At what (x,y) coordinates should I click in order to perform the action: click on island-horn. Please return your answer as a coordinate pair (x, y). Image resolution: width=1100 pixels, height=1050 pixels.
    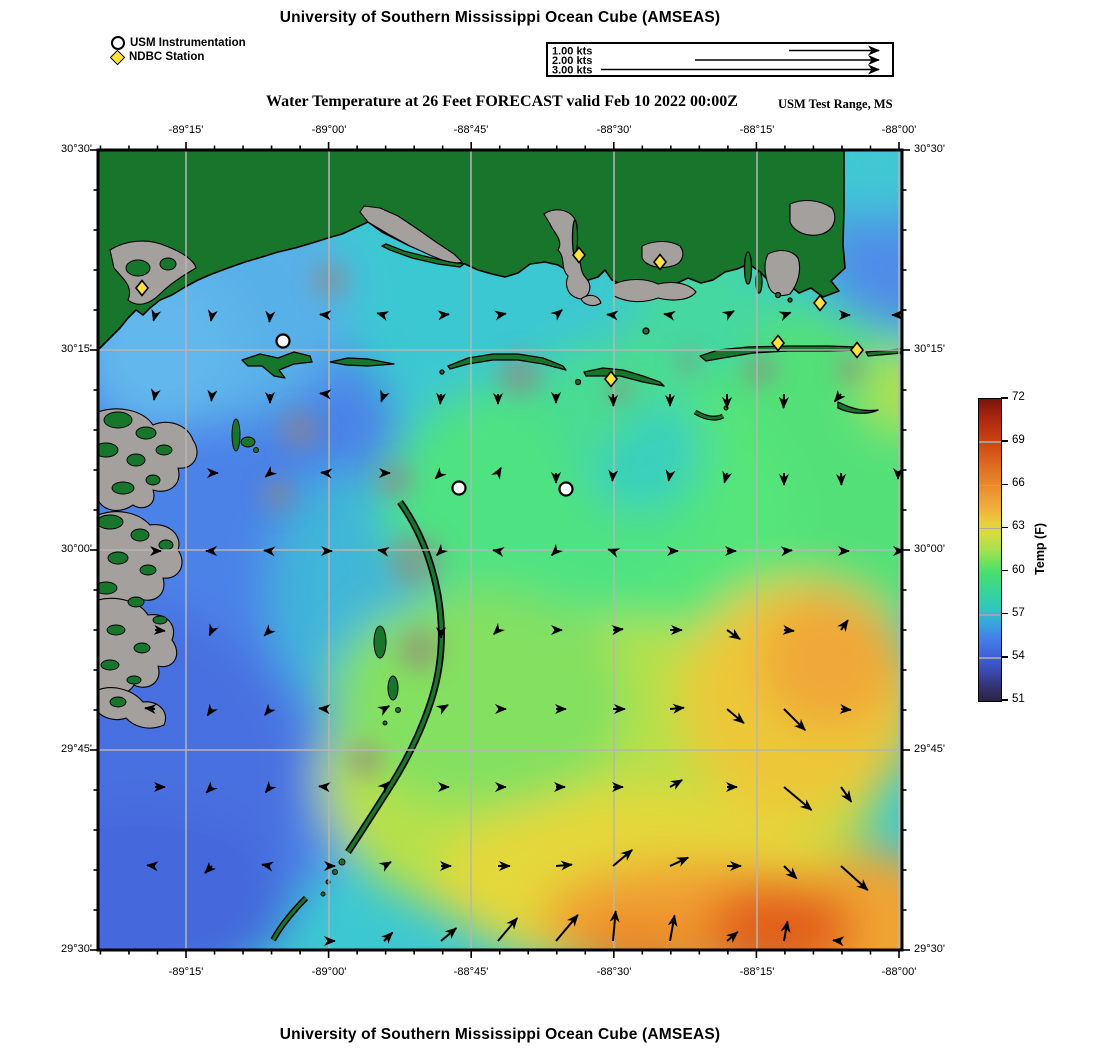
    Looking at the image, I should click on (507, 362).